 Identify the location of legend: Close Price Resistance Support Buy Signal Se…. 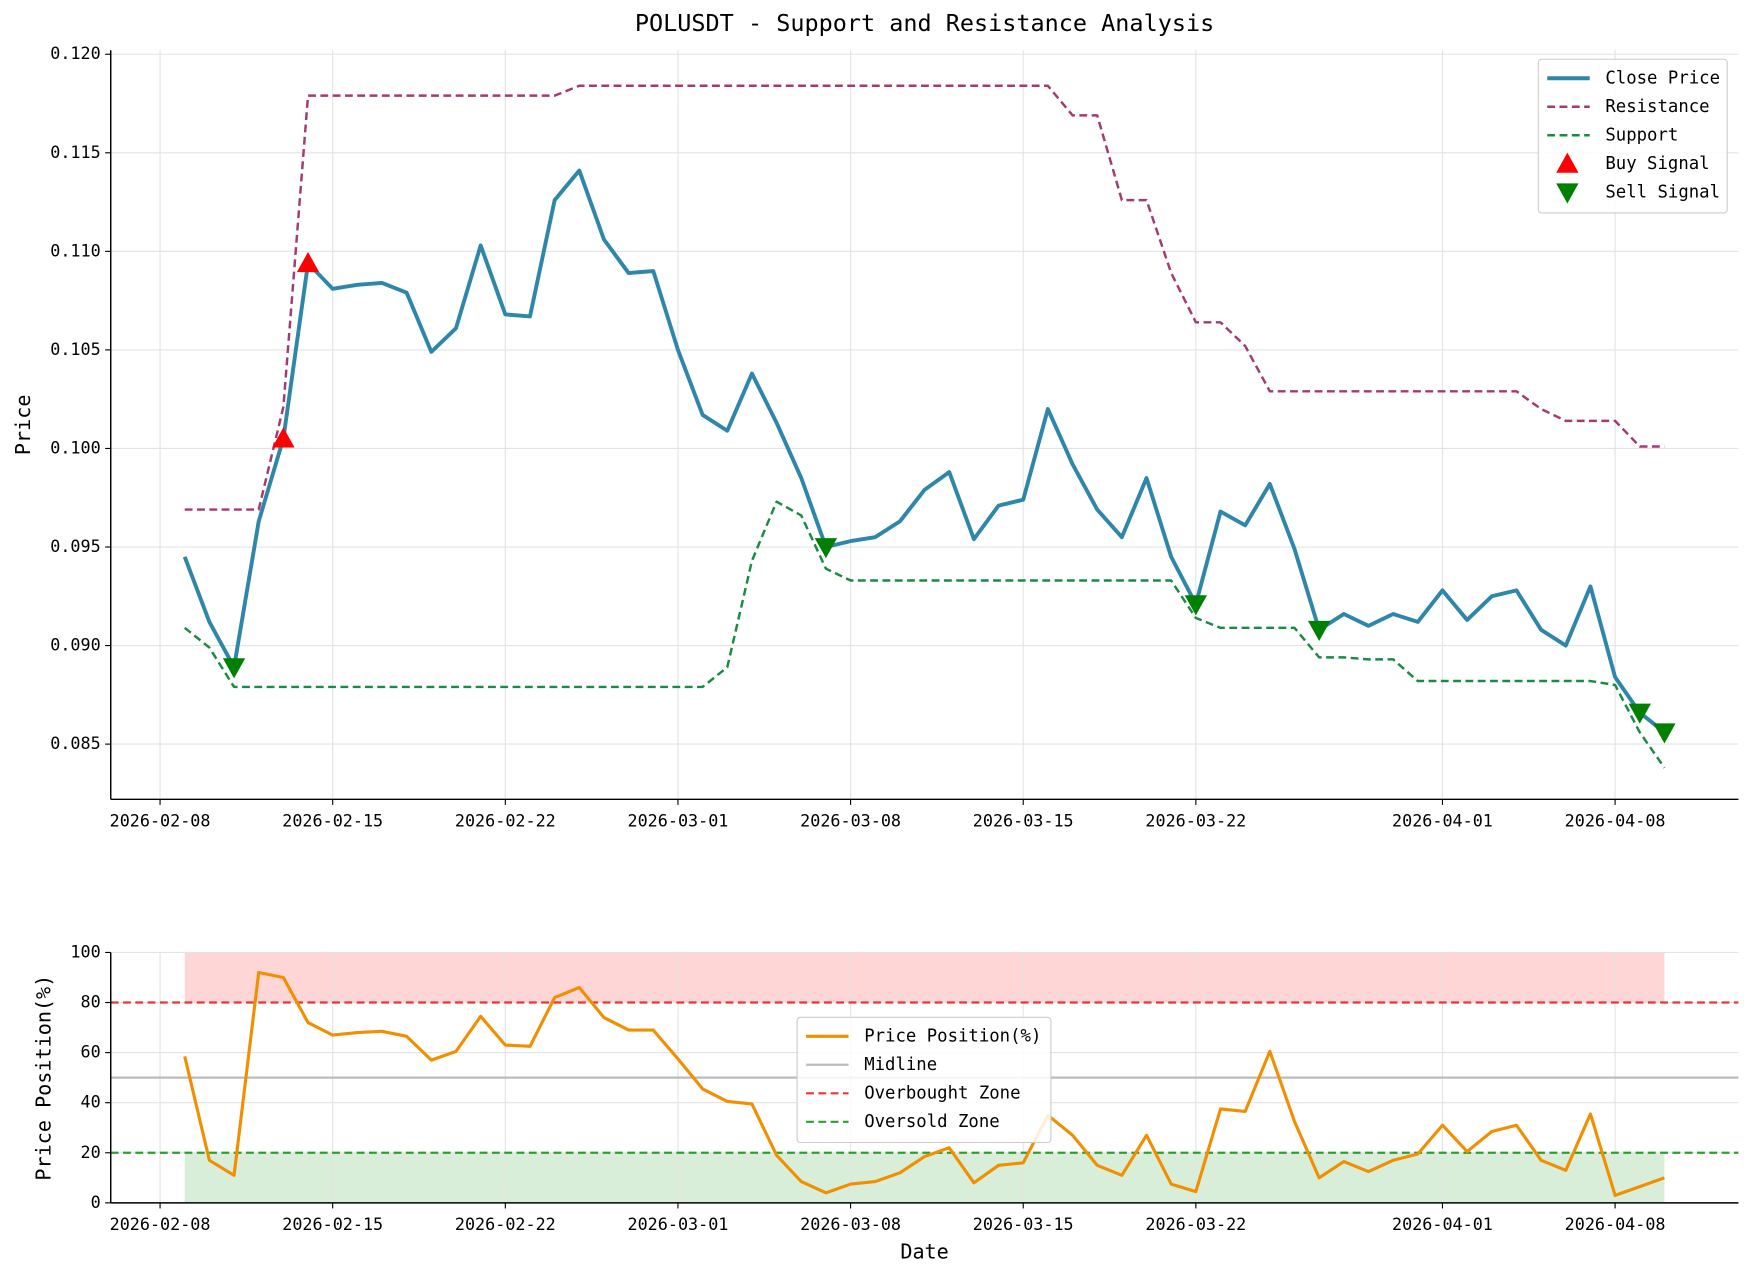
(1632, 136).